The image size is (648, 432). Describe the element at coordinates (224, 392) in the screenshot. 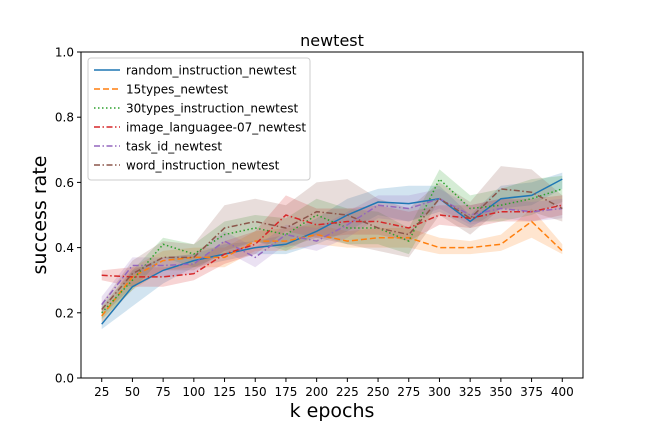

I see `x-tick-label: 125` at that location.